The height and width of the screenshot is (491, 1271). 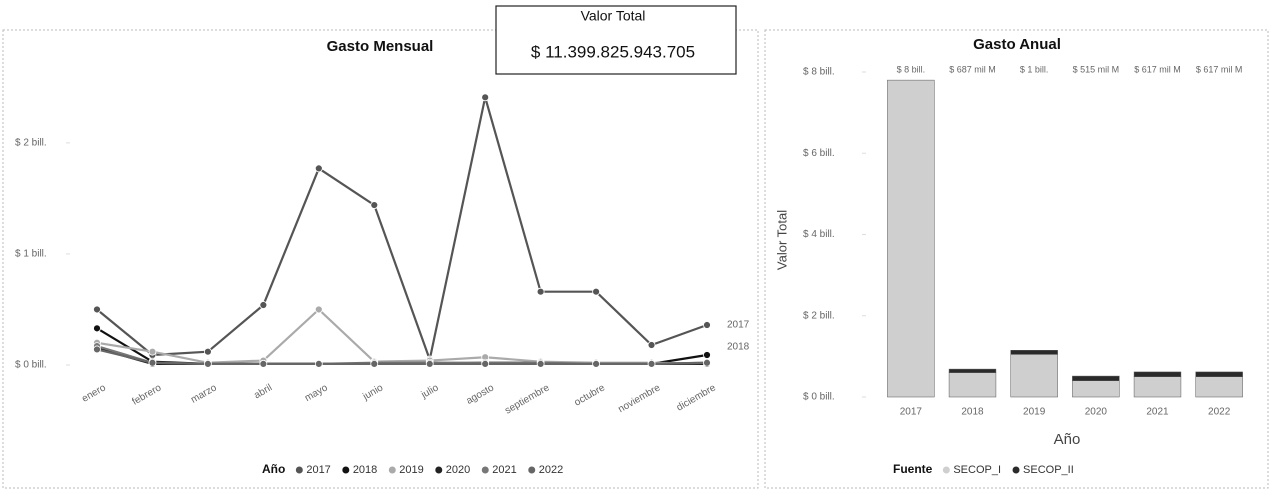 What do you see at coordinates (273, 469) in the screenshot?
I see `legend-title: Año` at bounding box center [273, 469].